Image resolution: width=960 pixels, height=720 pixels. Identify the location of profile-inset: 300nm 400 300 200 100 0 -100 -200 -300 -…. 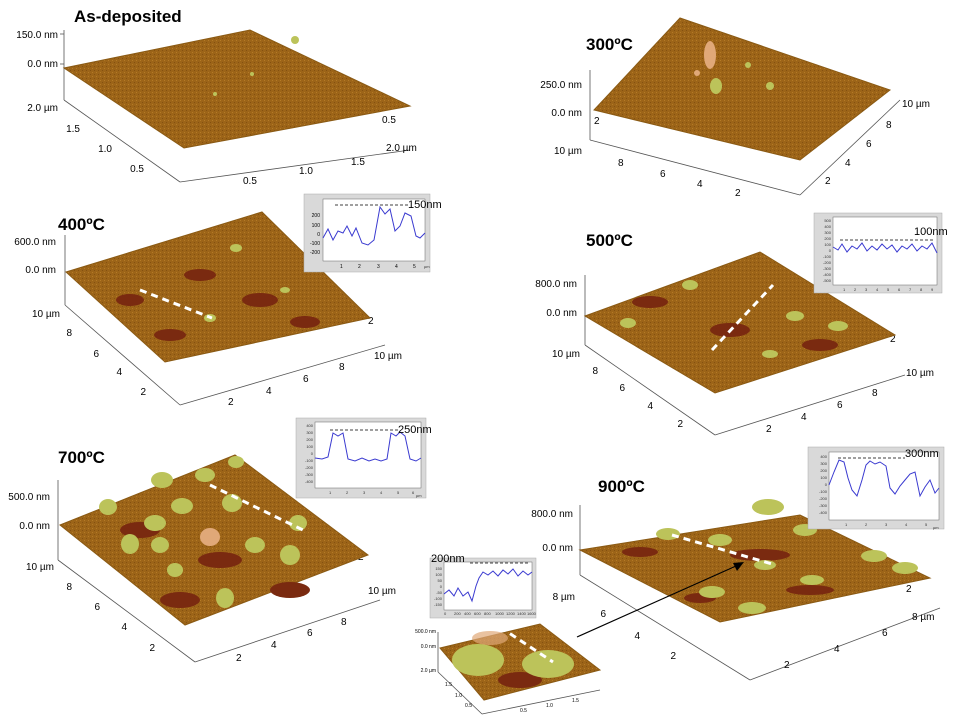
(876, 488).